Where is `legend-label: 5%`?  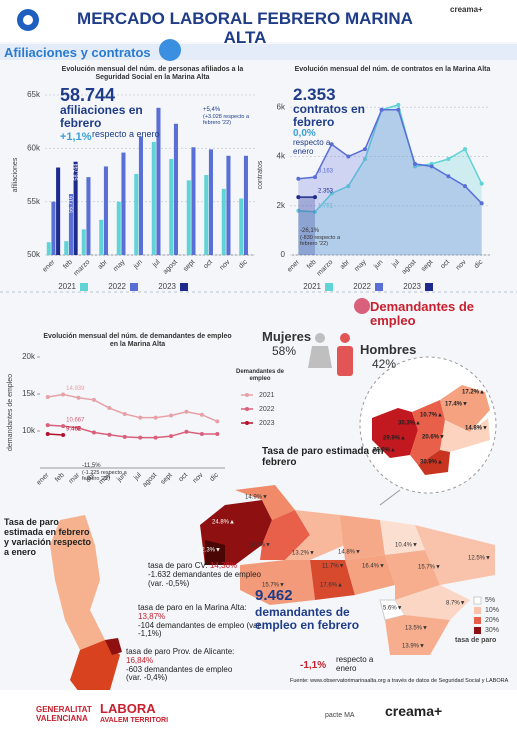 legend-label: 5% is located at coordinates (490, 600).